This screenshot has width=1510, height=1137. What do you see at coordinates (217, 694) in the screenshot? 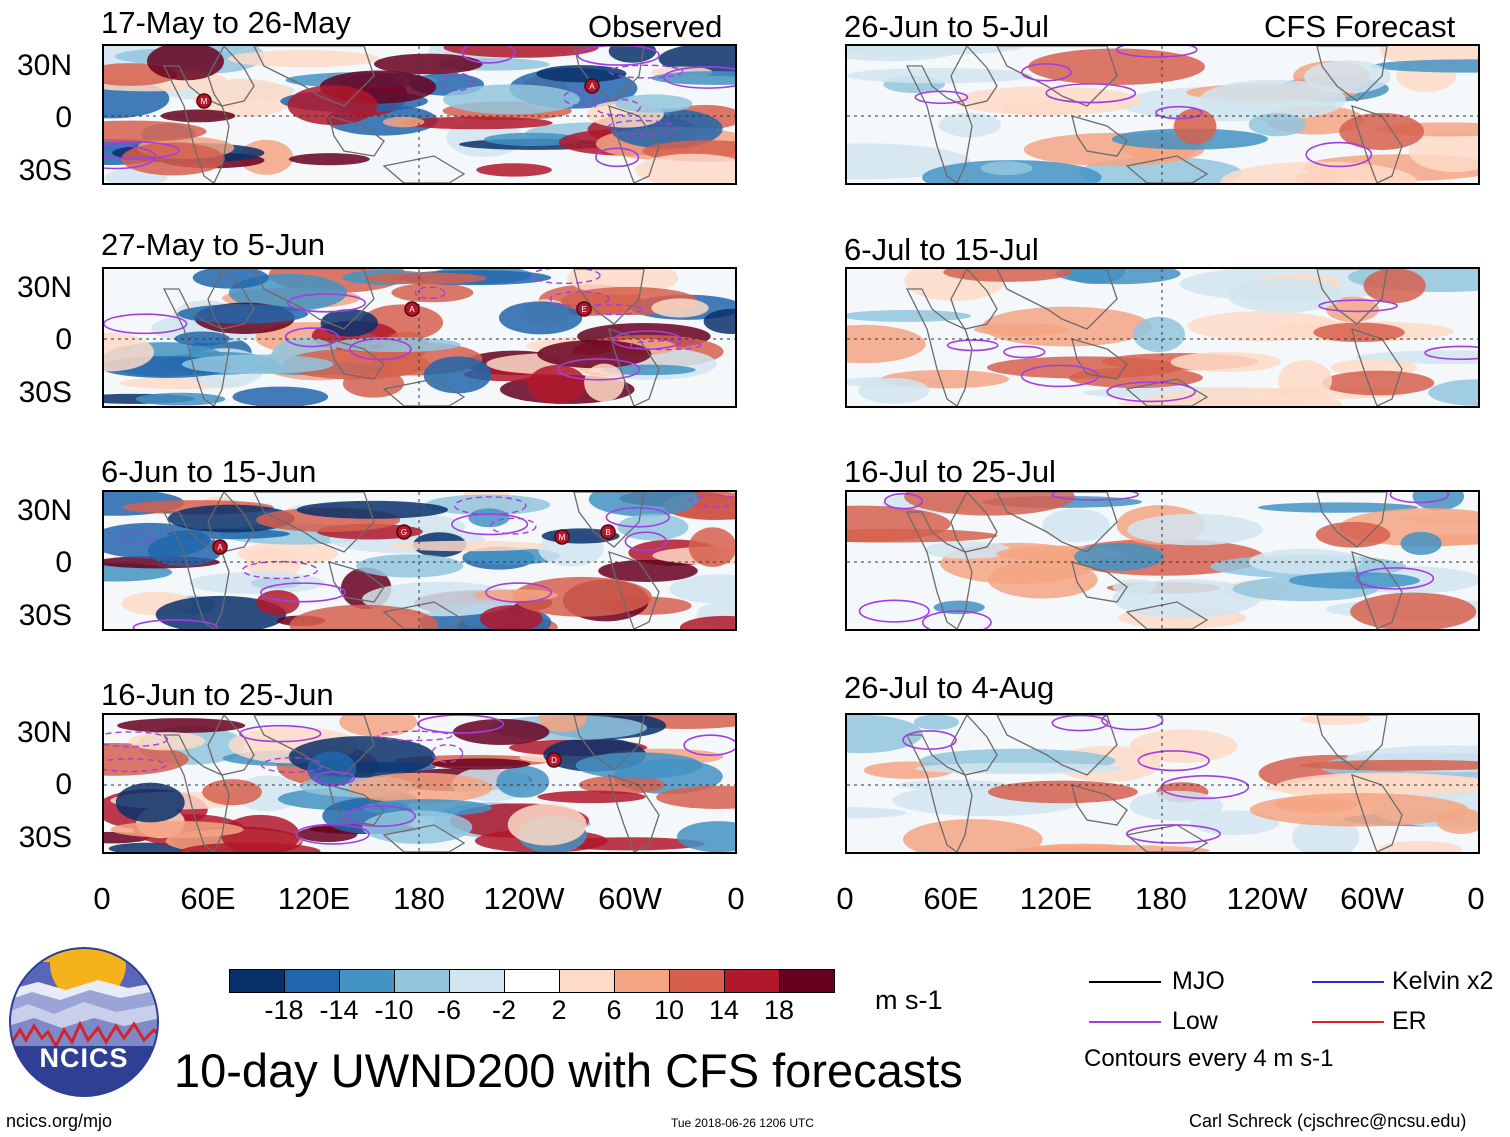
I see `panel-title: 16-Jun to 25-Jun` at bounding box center [217, 694].